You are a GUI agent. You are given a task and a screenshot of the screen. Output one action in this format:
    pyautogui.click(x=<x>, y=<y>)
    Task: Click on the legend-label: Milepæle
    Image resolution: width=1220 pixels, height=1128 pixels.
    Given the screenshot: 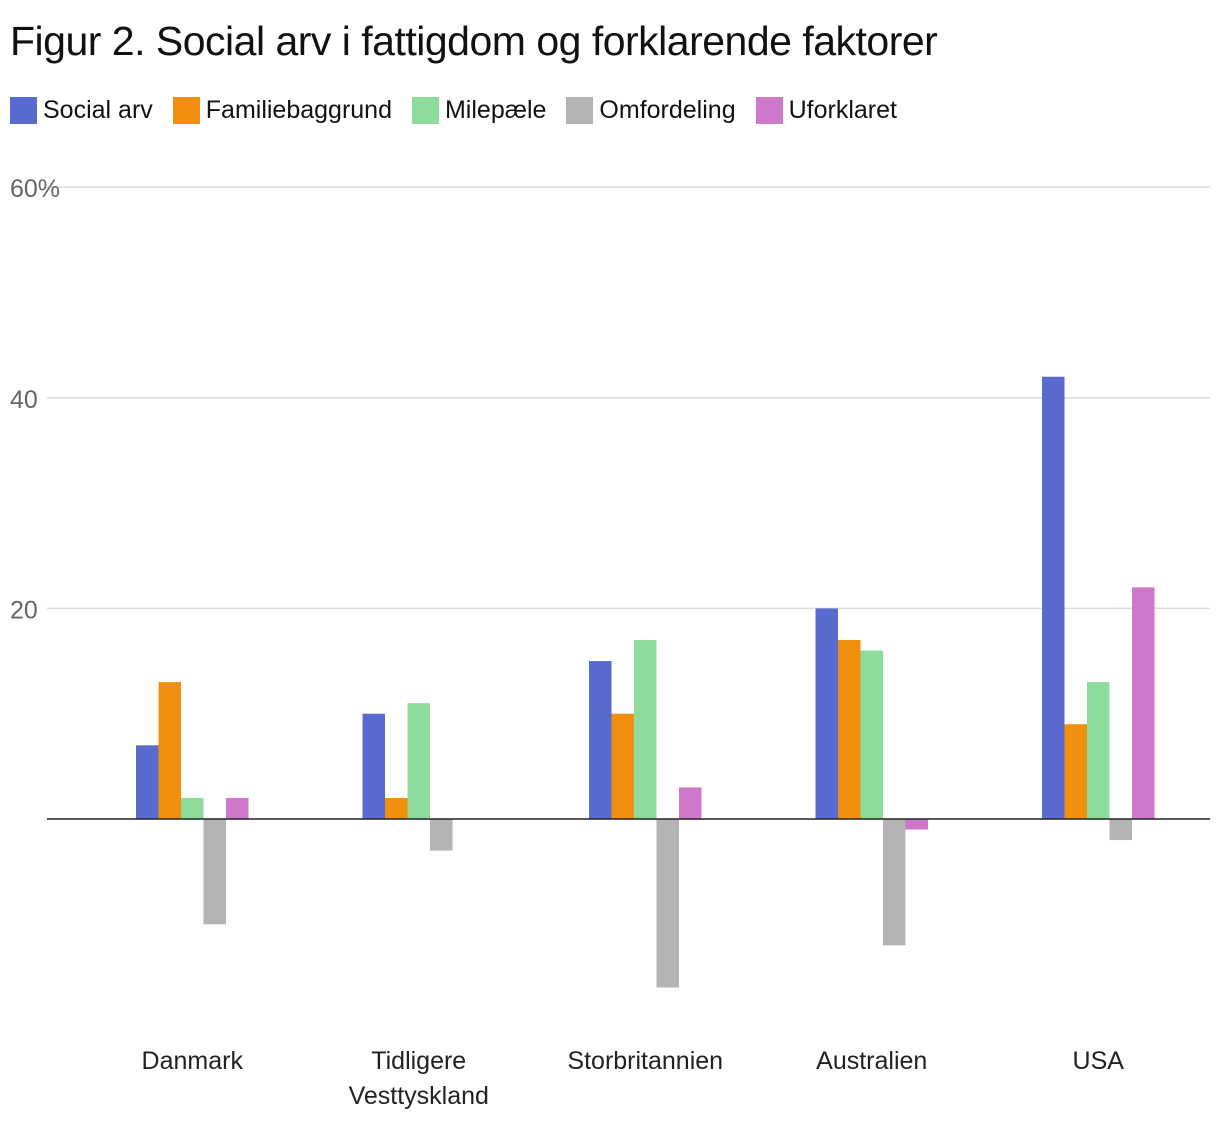 What is the action you would take?
    pyautogui.click(x=495, y=110)
    